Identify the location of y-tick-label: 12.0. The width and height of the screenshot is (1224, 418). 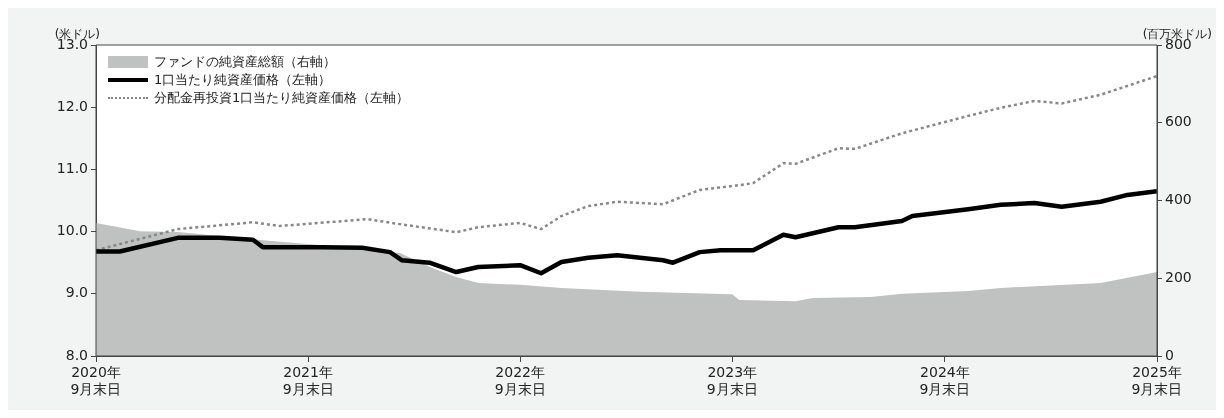
(72, 105).